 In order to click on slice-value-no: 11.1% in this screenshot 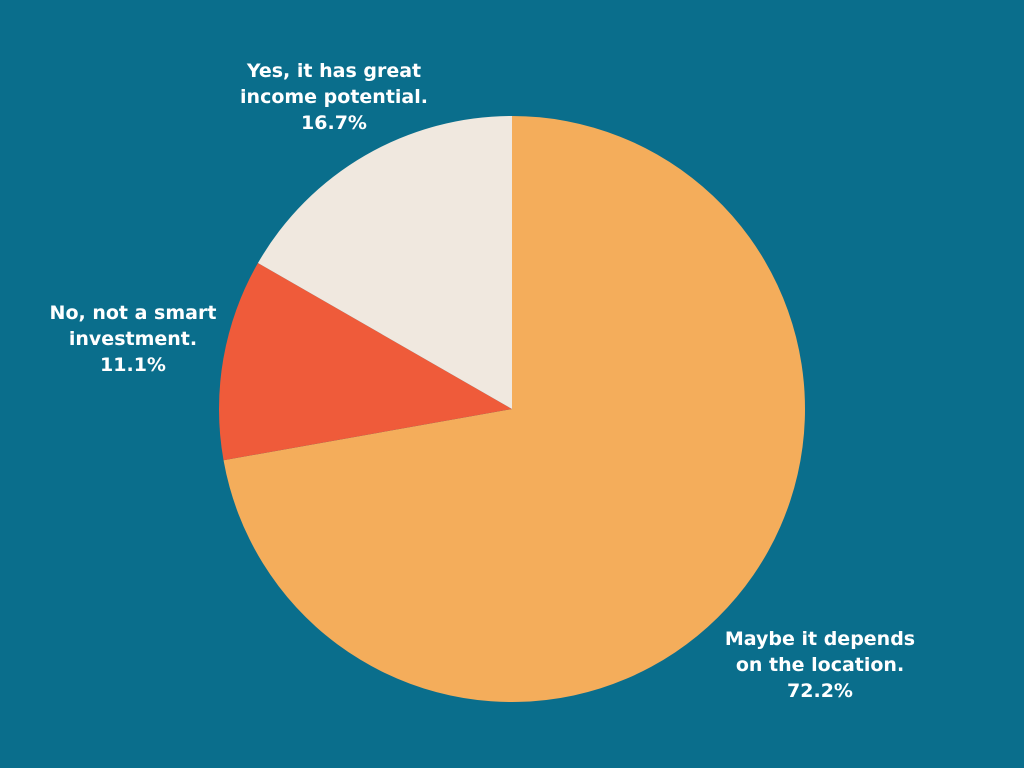, I will do `click(133, 365)`.